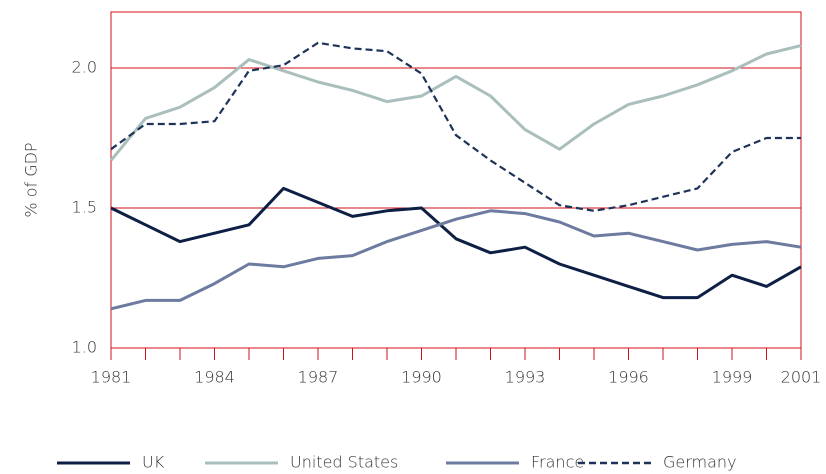 The height and width of the screenshot is (474, 826). What do you see at coordinates (84, 67) in the screenshot?
I see `y-tick-label: 2.0` at bounding box center [84, 67].